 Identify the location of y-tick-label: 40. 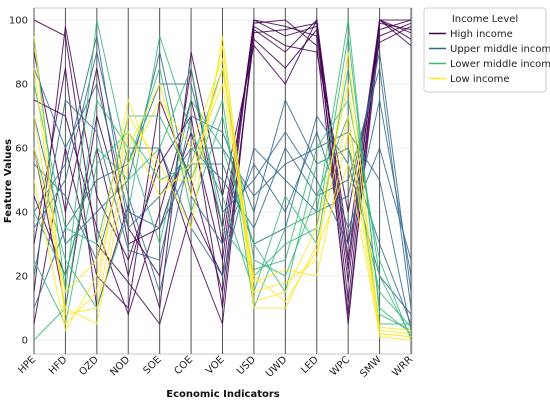
(21, 213).